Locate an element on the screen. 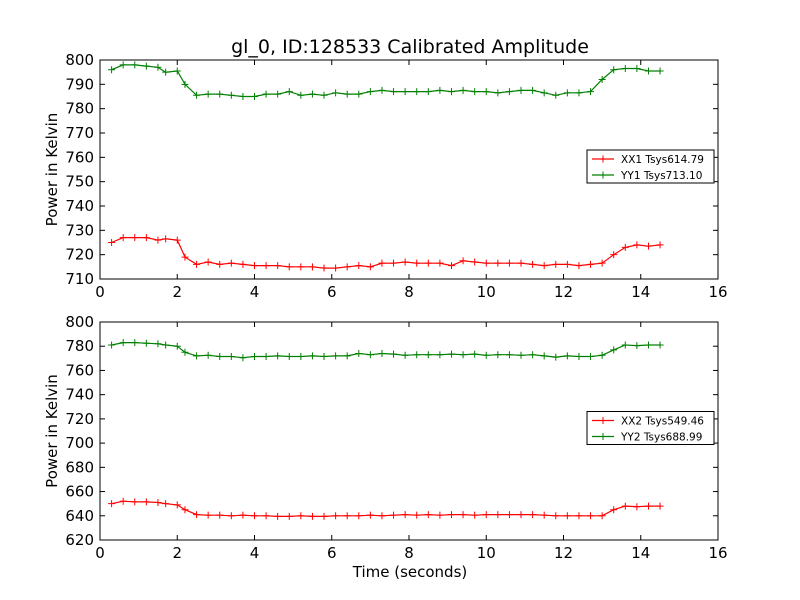  plot2-ytick-label: 620 is located at coordinates (79, 540).